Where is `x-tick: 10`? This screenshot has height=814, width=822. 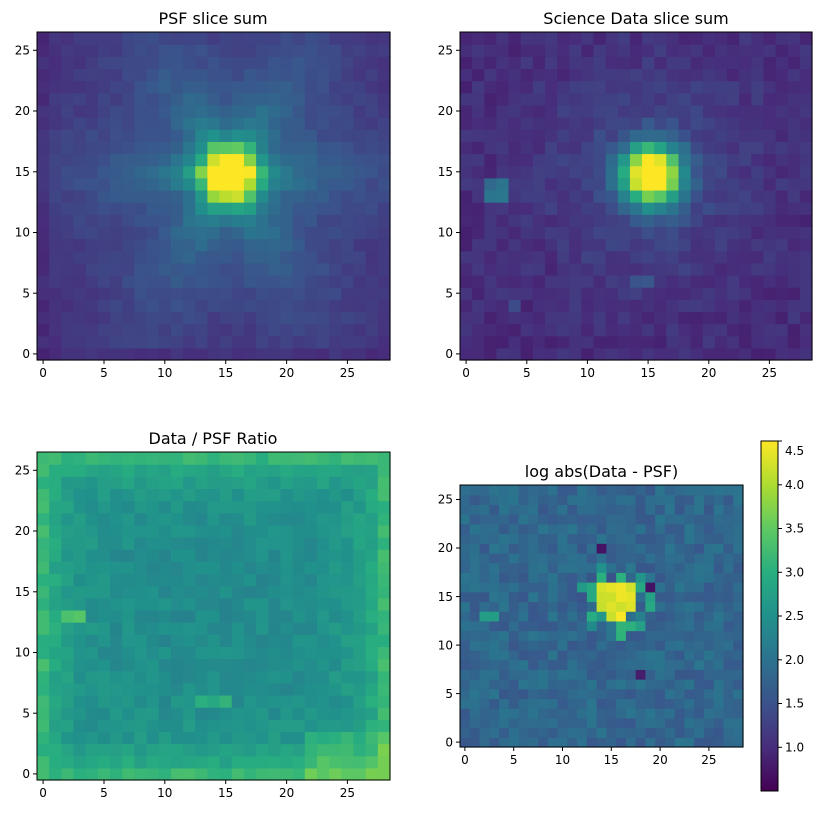
x-tick: 10 is located at coordinates (164, 370).